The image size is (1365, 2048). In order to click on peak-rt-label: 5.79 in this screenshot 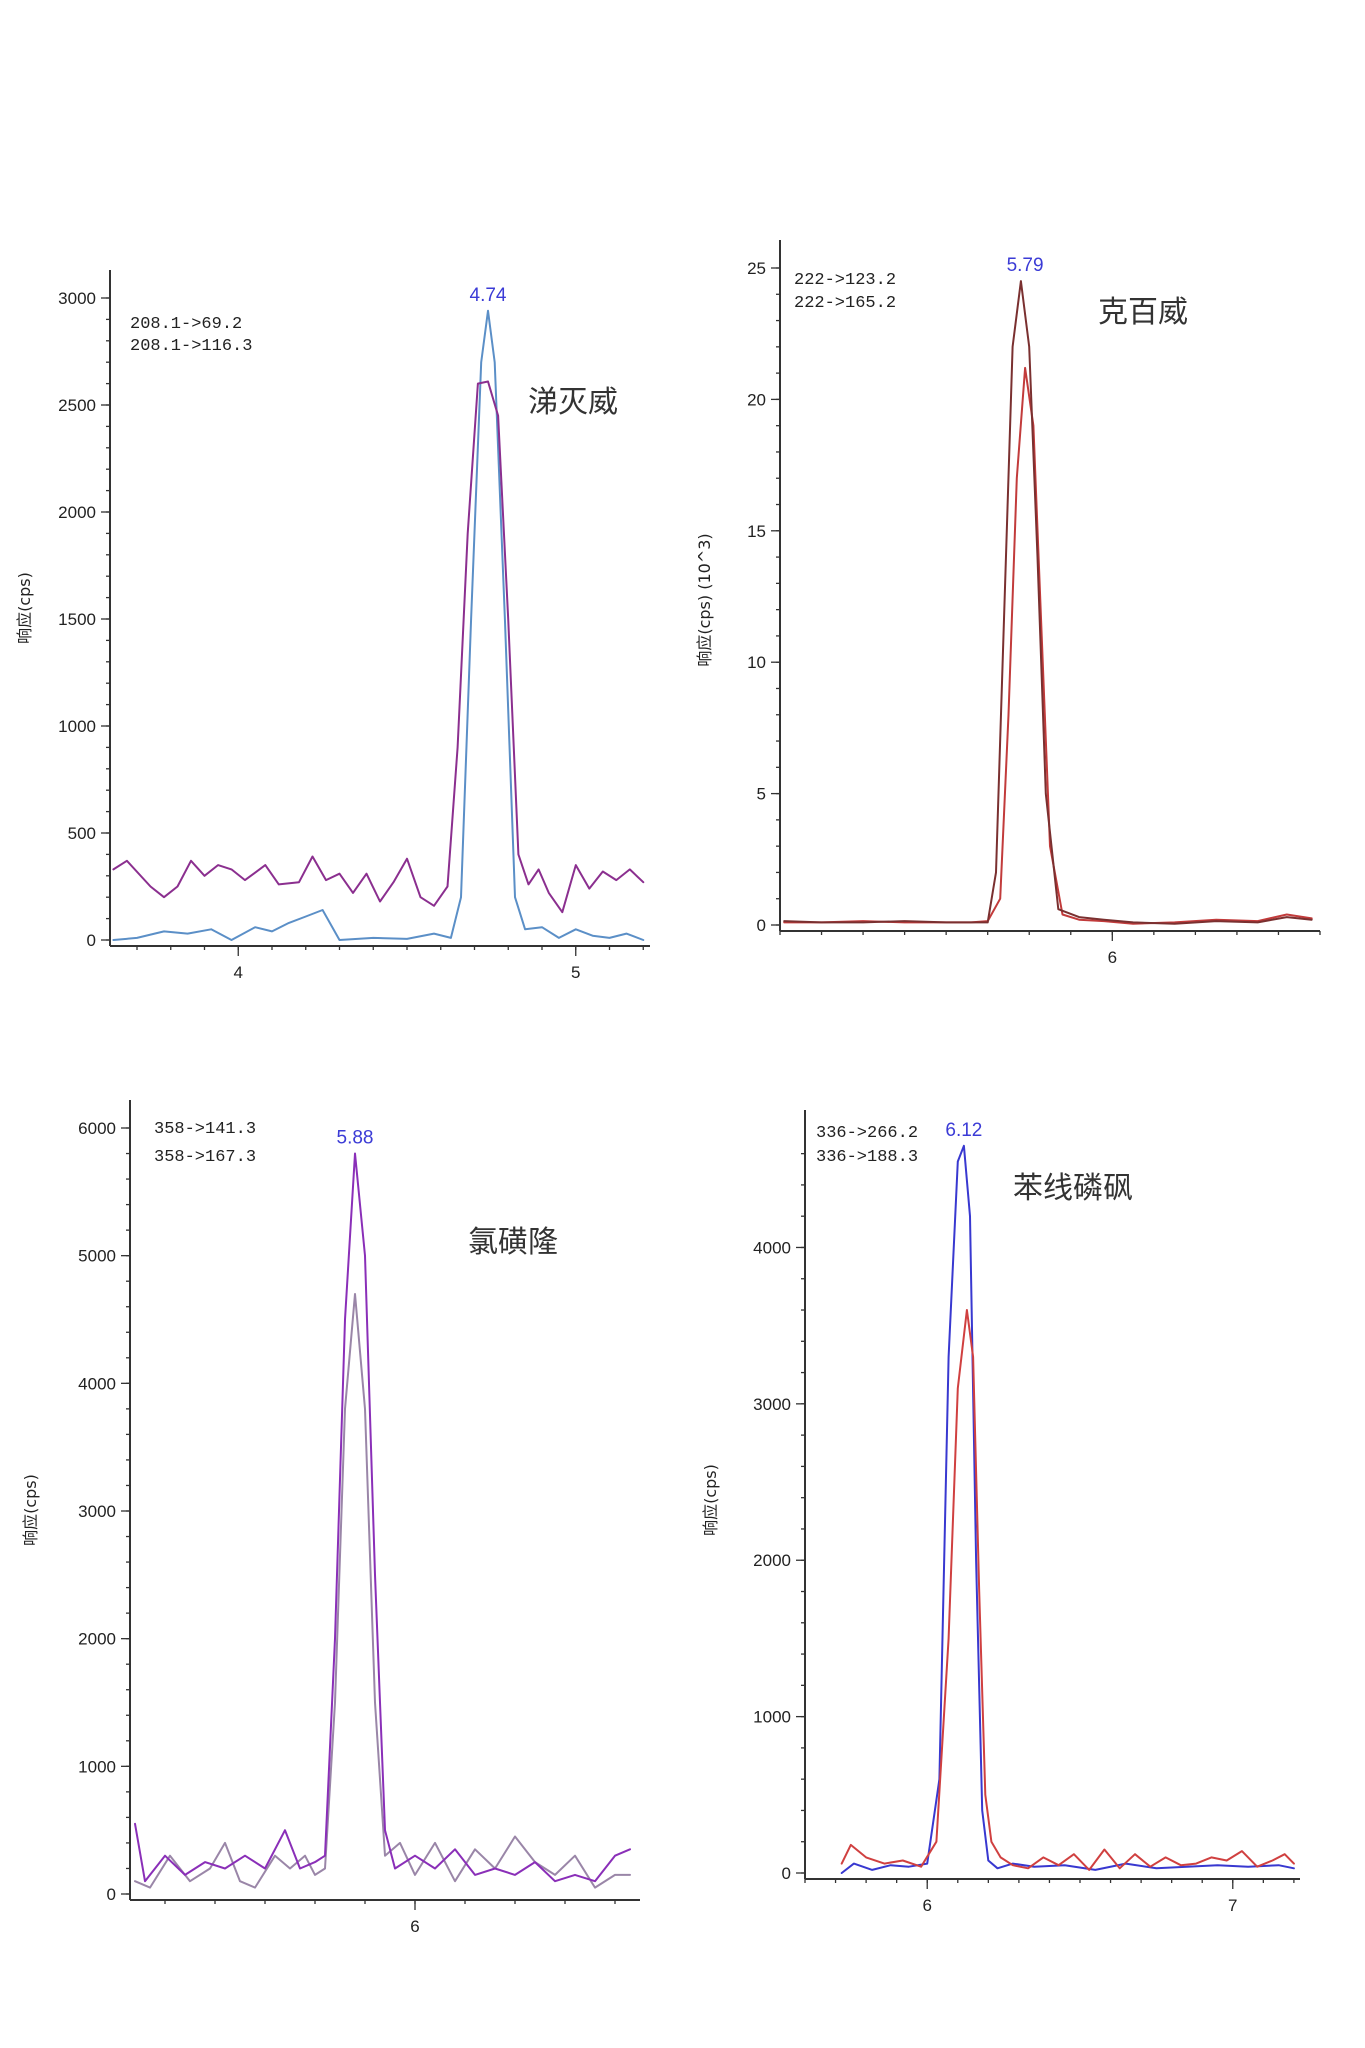, I will do `click(1025, 265)`.